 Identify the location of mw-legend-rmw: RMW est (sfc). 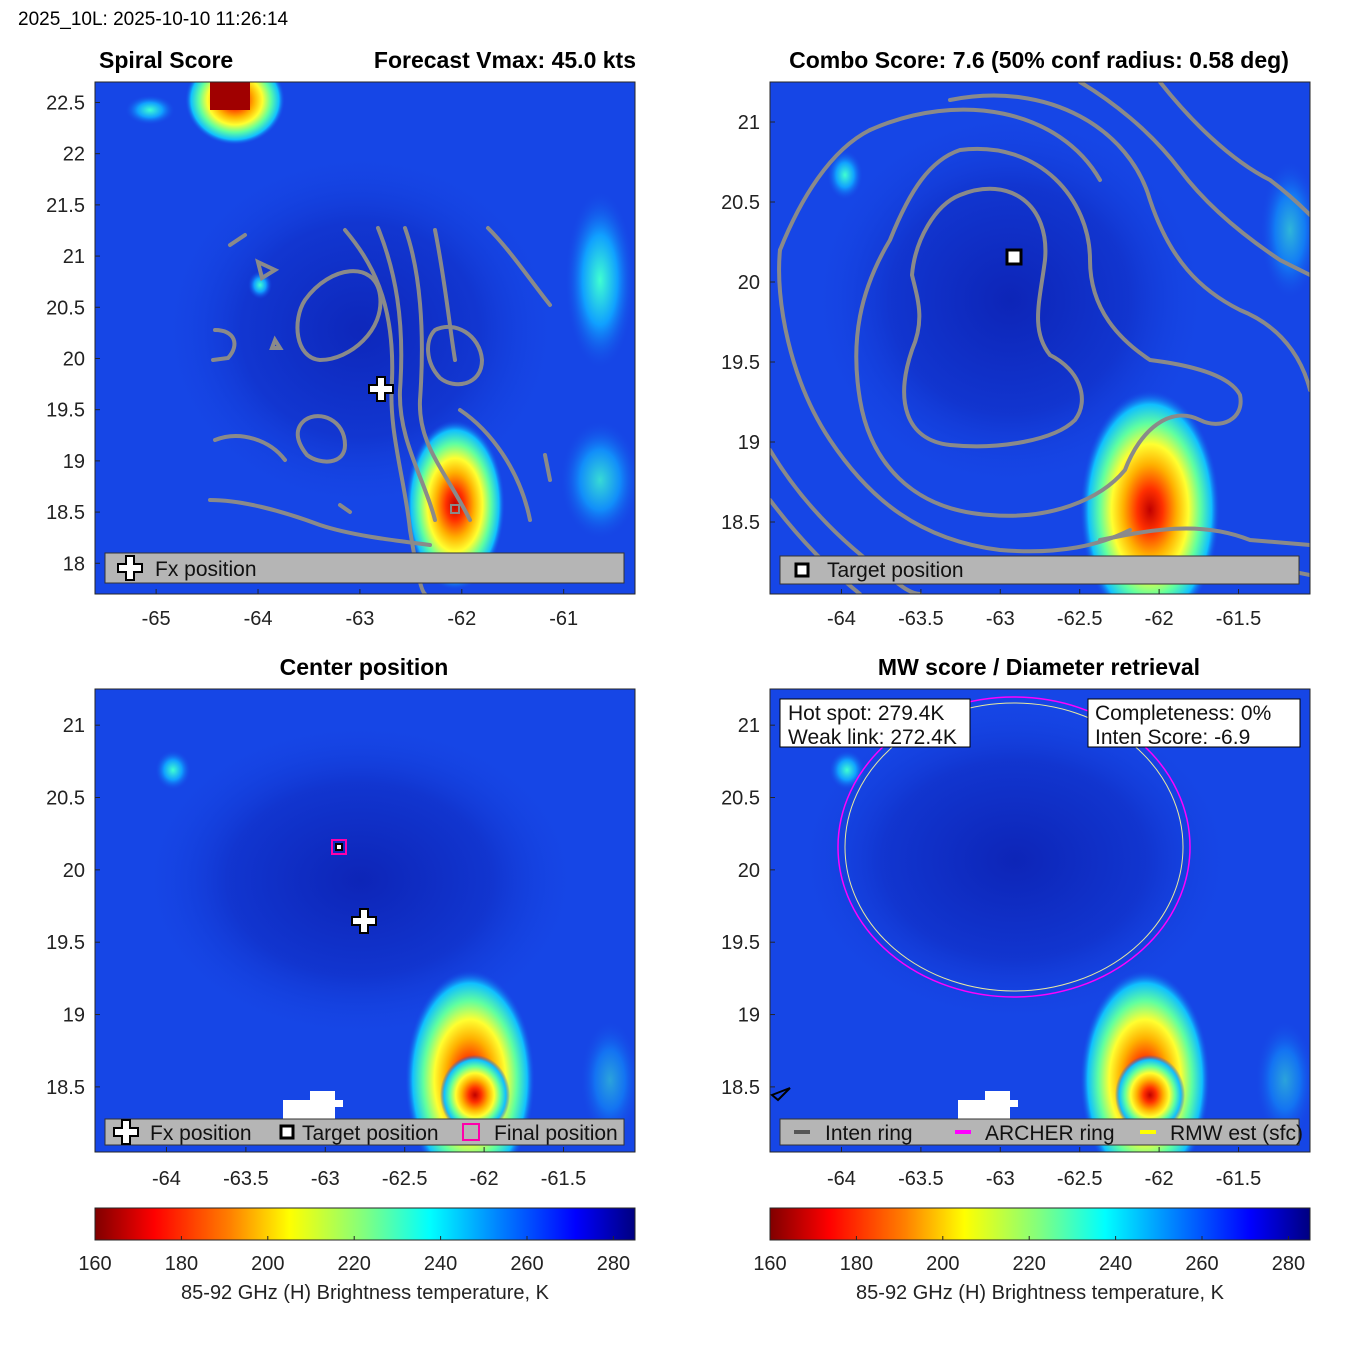
(1236, 1133).